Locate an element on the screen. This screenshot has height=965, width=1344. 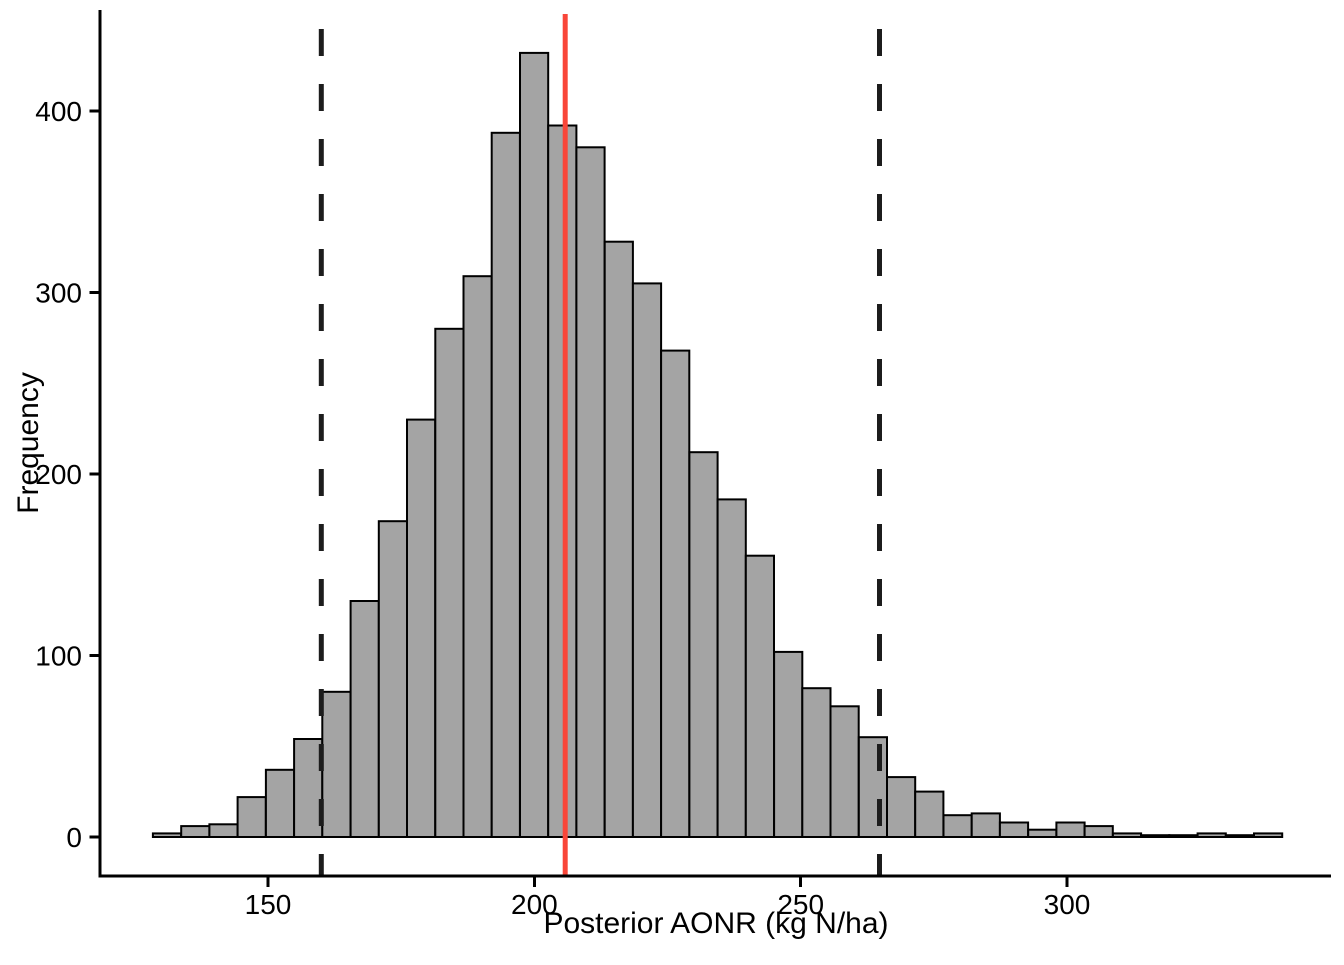
y-tick-label: 400 is located at coordinates (58, 111).